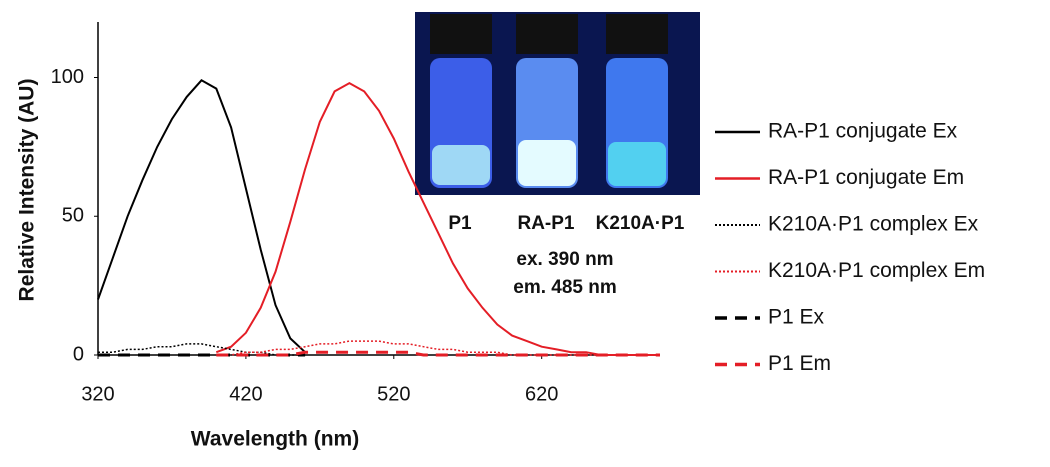 This screenshot has width=1050, height=467. I want to click on legend-label: P1 Em, so click(799, 363).